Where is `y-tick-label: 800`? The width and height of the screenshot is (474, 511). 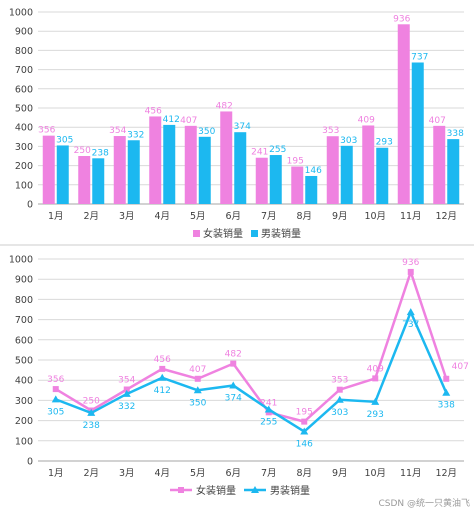 y-tick-label: 800 is located at coordinates (24, 300).